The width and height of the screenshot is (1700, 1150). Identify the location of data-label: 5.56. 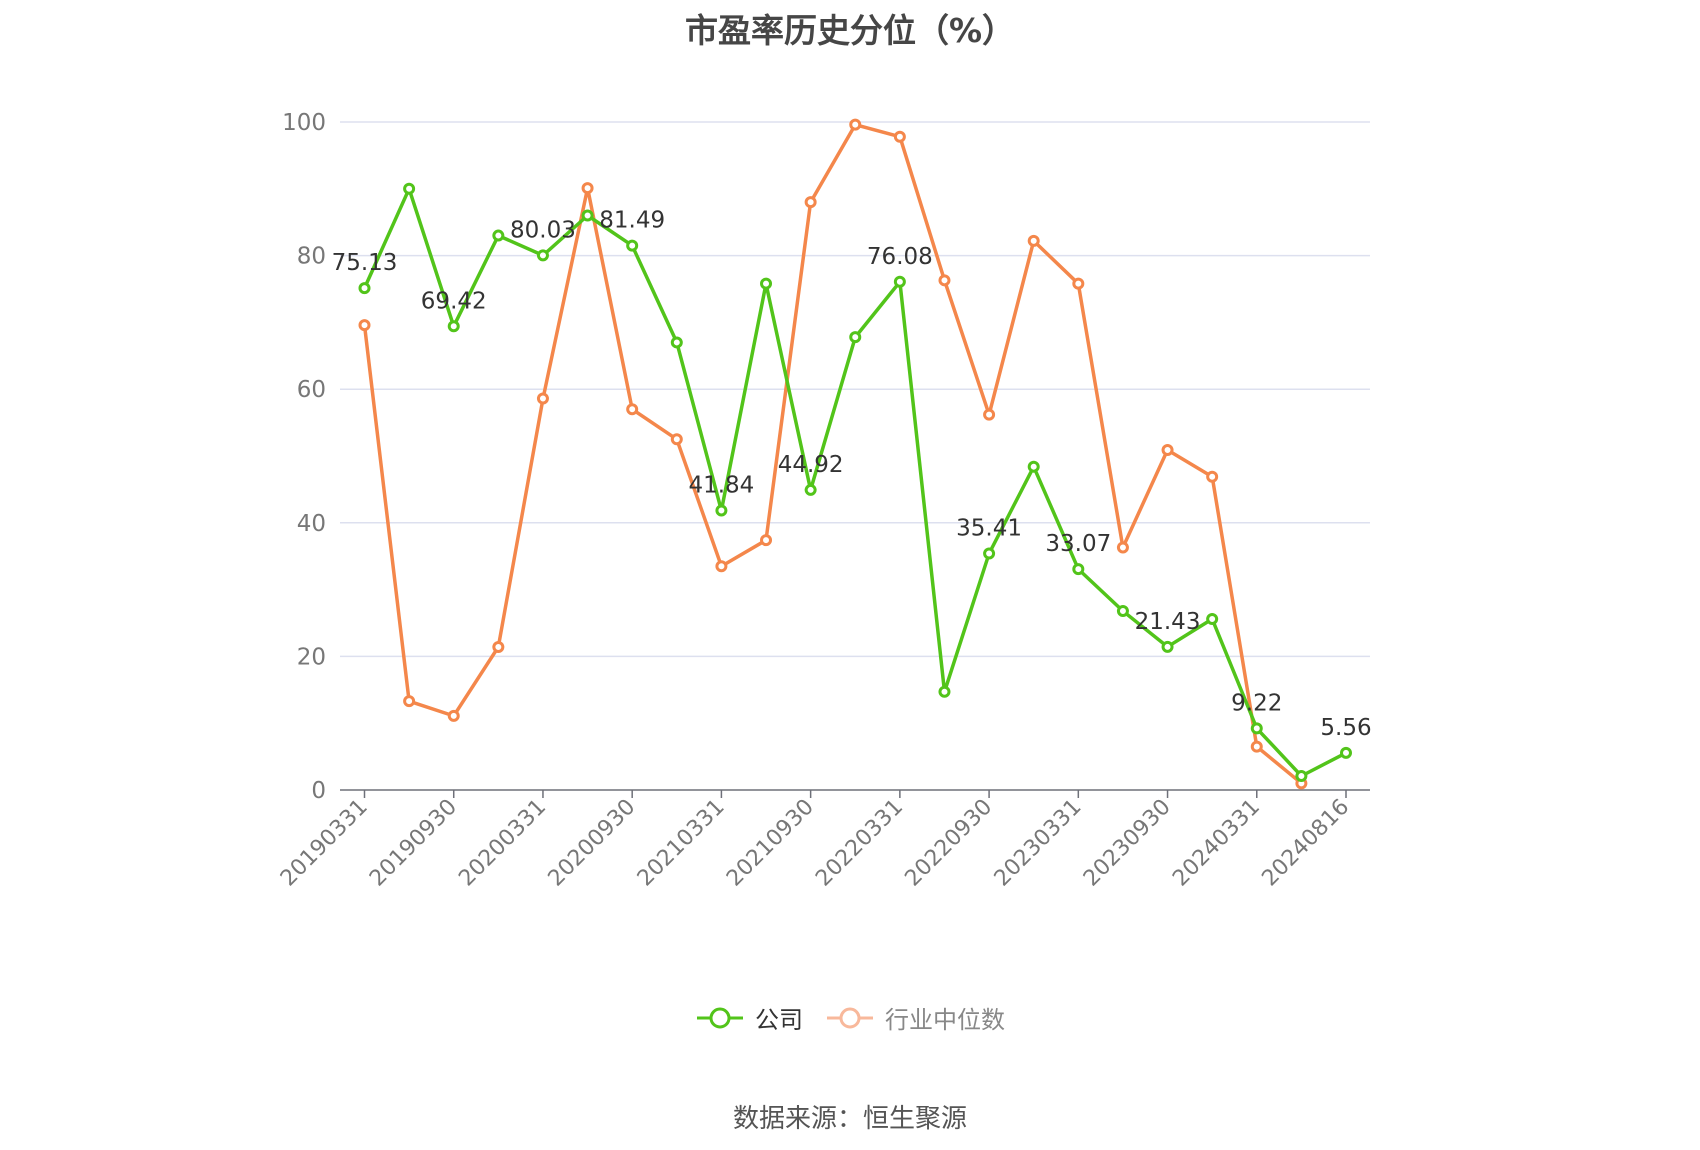
(1345, 728).